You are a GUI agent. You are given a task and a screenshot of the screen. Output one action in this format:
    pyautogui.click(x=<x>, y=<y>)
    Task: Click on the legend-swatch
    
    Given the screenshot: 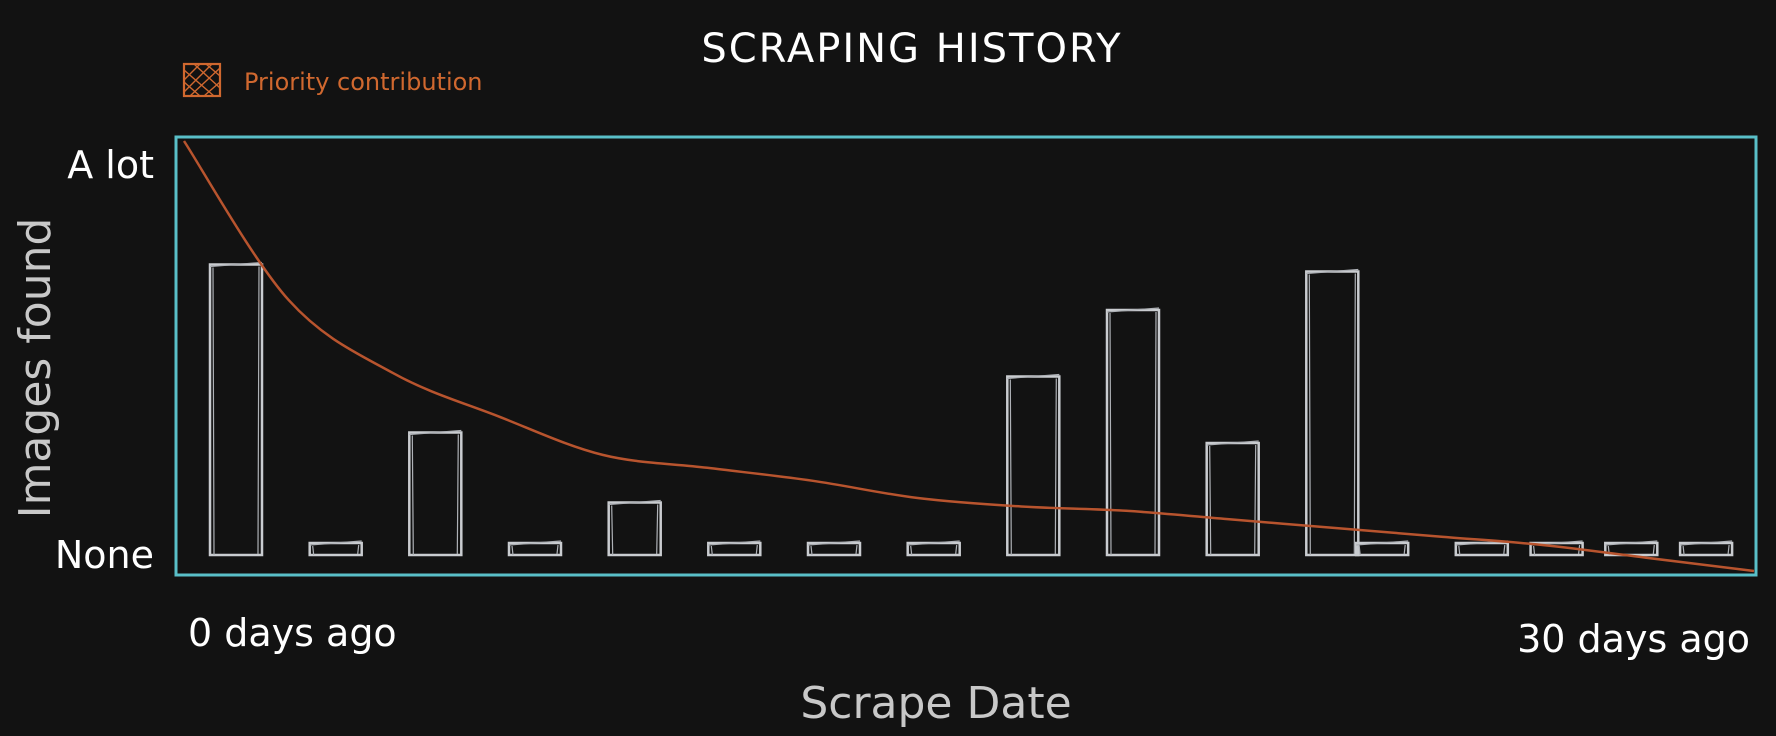 What is the action you would take?
    pyautogui.click(x=202, y=80)
    